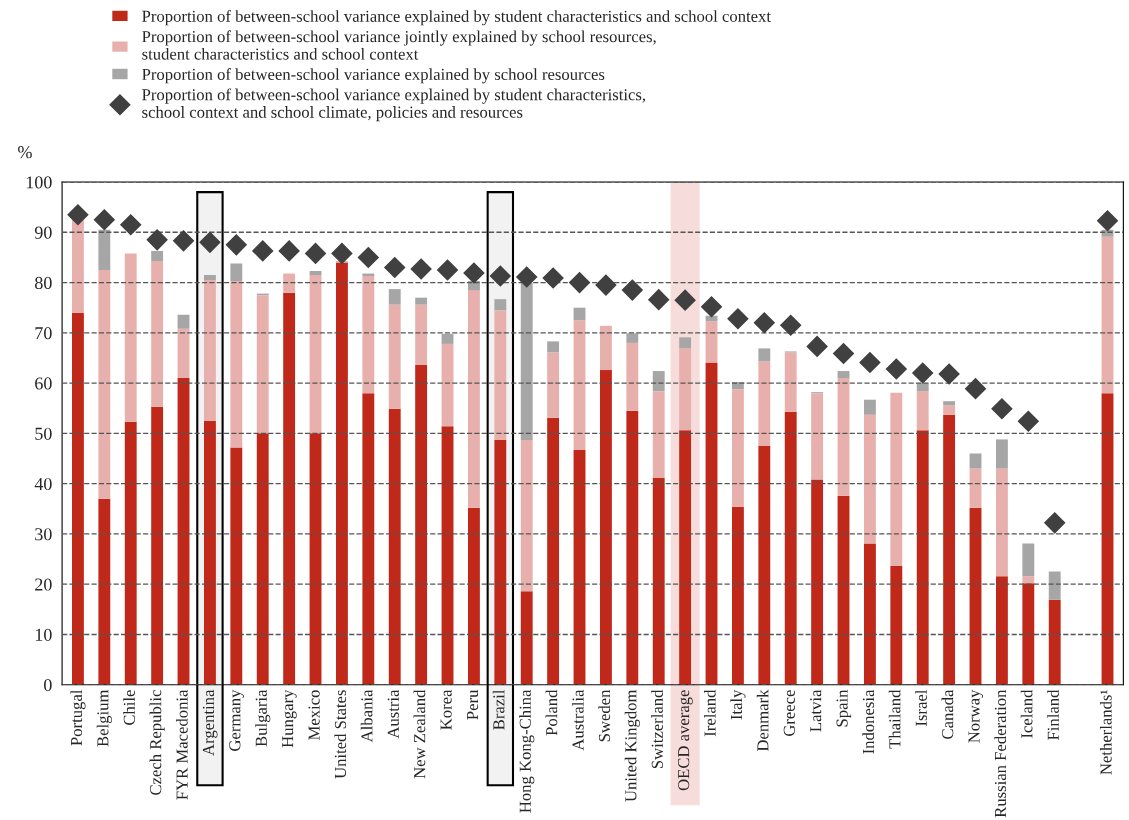  What do you see at coordinates (894, 719) in the screenshot?
I see `x-tick-label: Thailand` at bounding box center [894, 719].